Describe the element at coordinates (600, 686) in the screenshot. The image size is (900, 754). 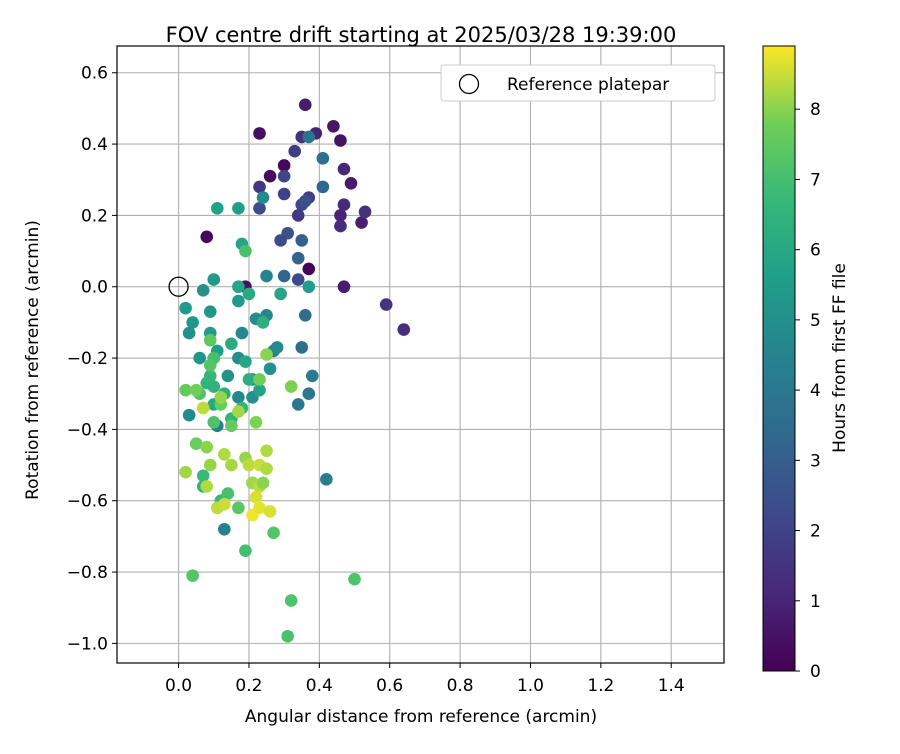
I see `x-tick-label: 1.2` at that location.